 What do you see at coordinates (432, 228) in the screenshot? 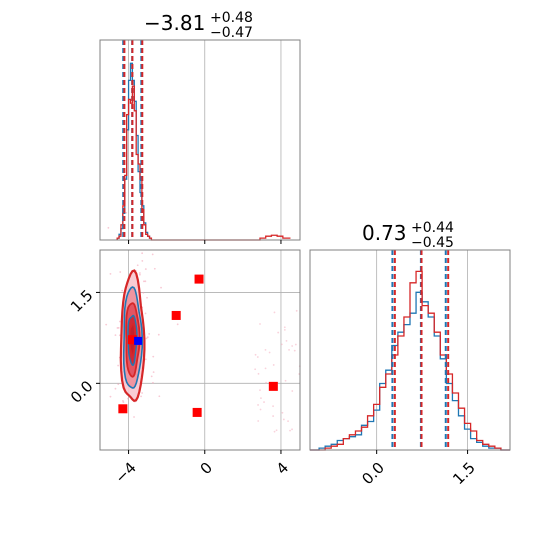
I see `panel-title-sup: +0.44` at bounding box center [432, 228].